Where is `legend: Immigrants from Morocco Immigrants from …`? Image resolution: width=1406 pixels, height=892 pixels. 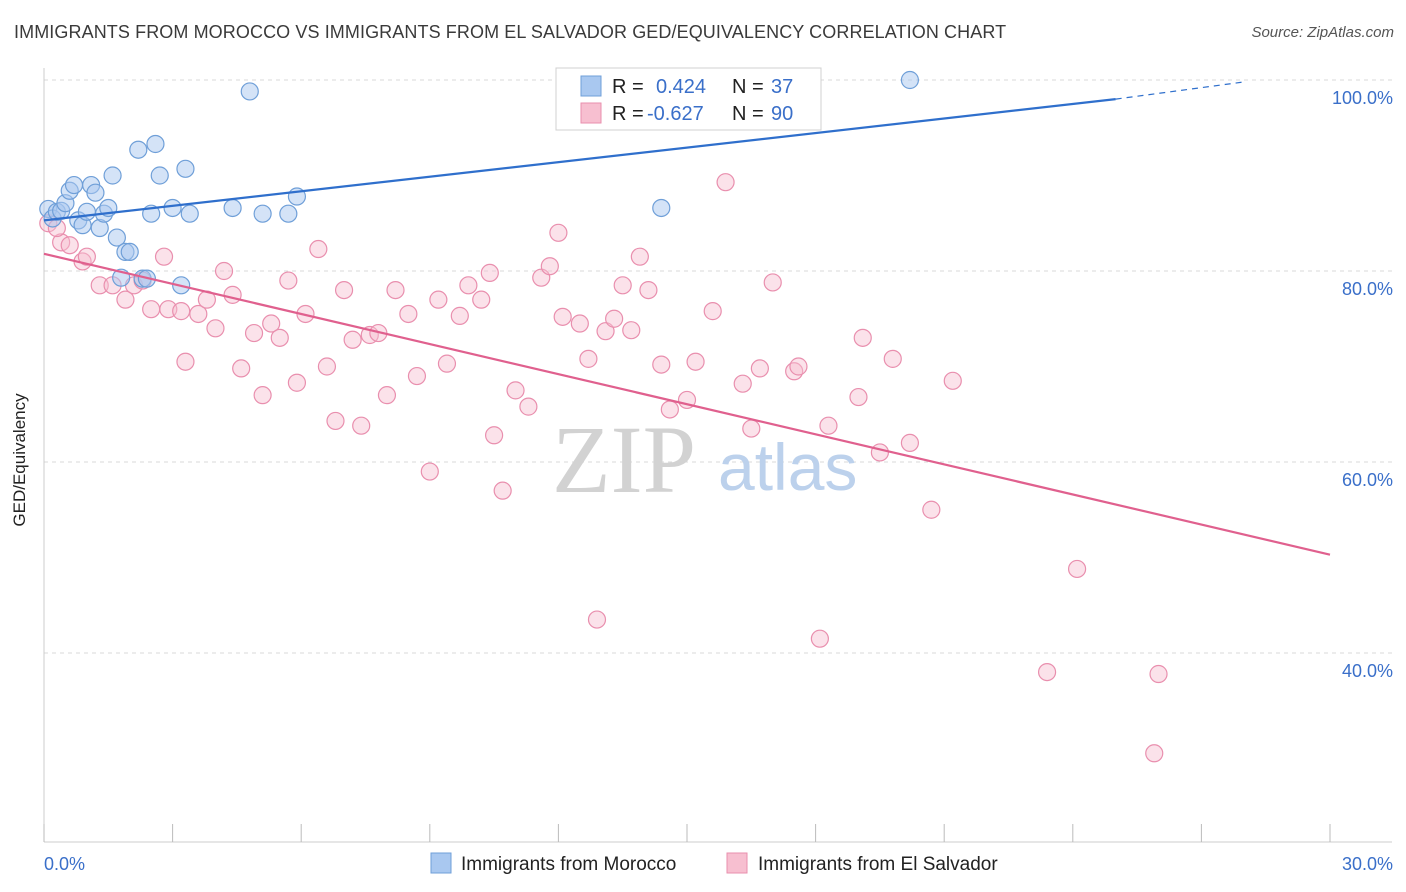 legend: Immigrants from Morocco Immigrants from … is located at coordinates (714, 863).